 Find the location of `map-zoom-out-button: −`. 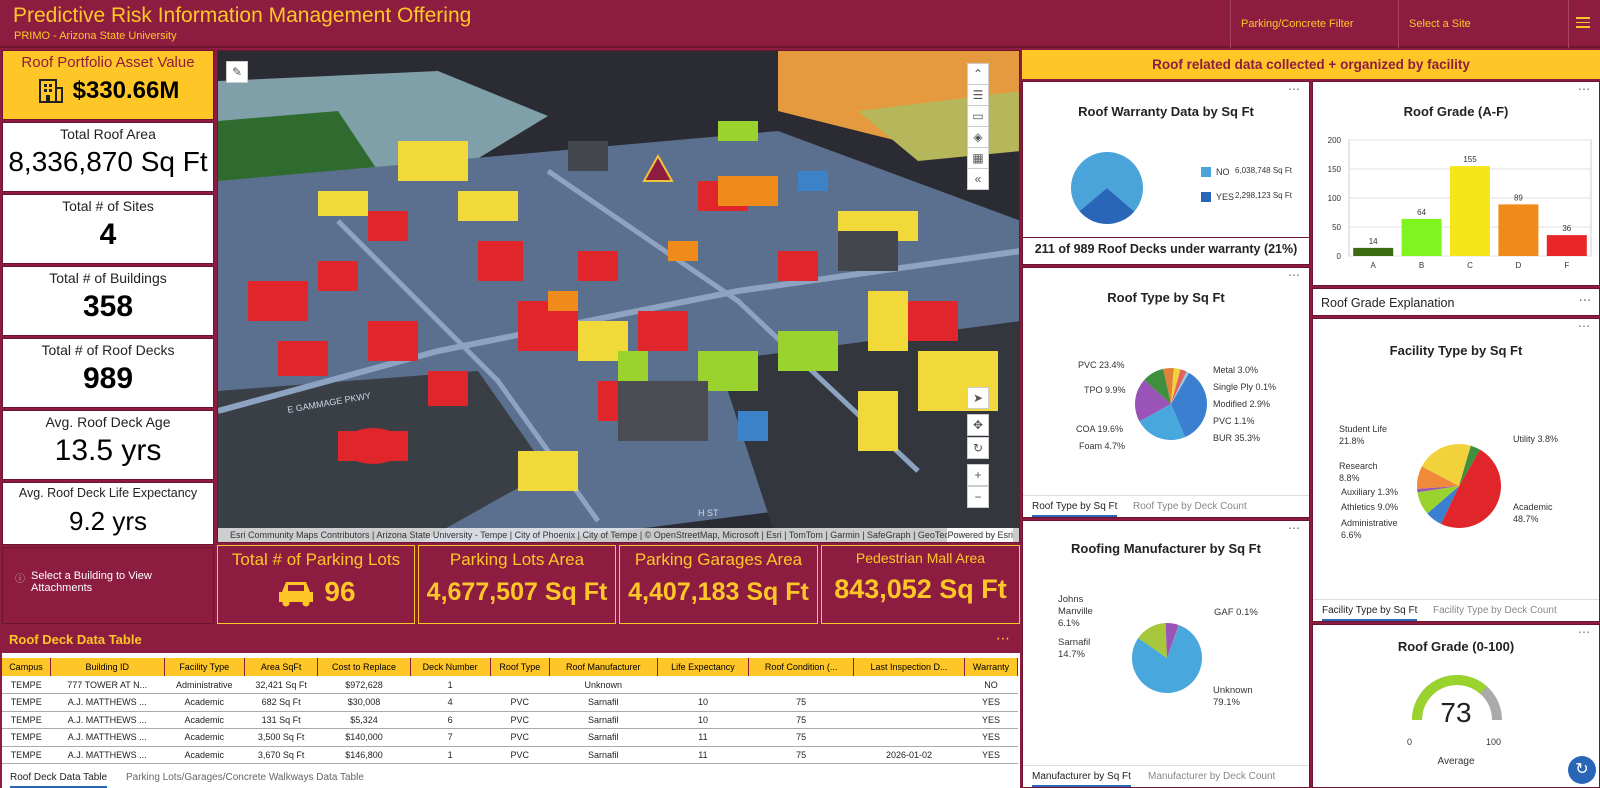

map-zoom-out-button: − is located at coordinates (978, 497).